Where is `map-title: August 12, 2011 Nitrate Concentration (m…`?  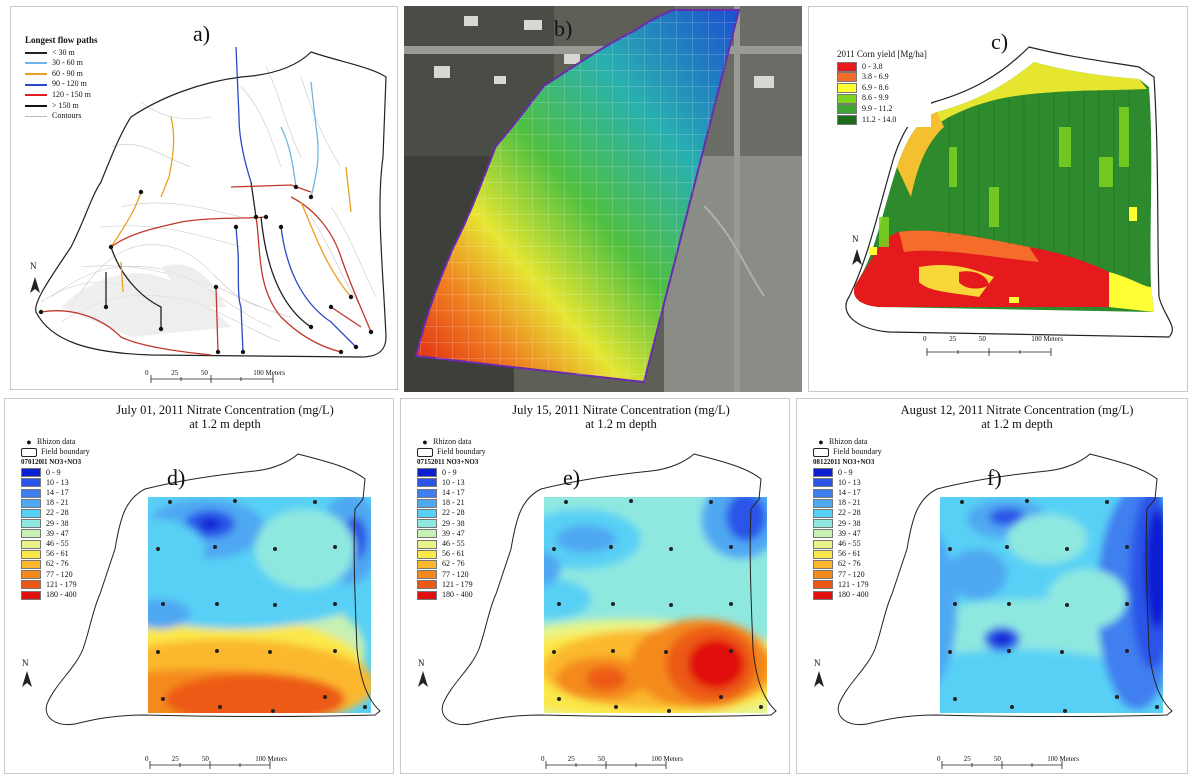
map-title: August 12, 2011 Nitrate Concentration (m… is located at coordinates (1017, 417).